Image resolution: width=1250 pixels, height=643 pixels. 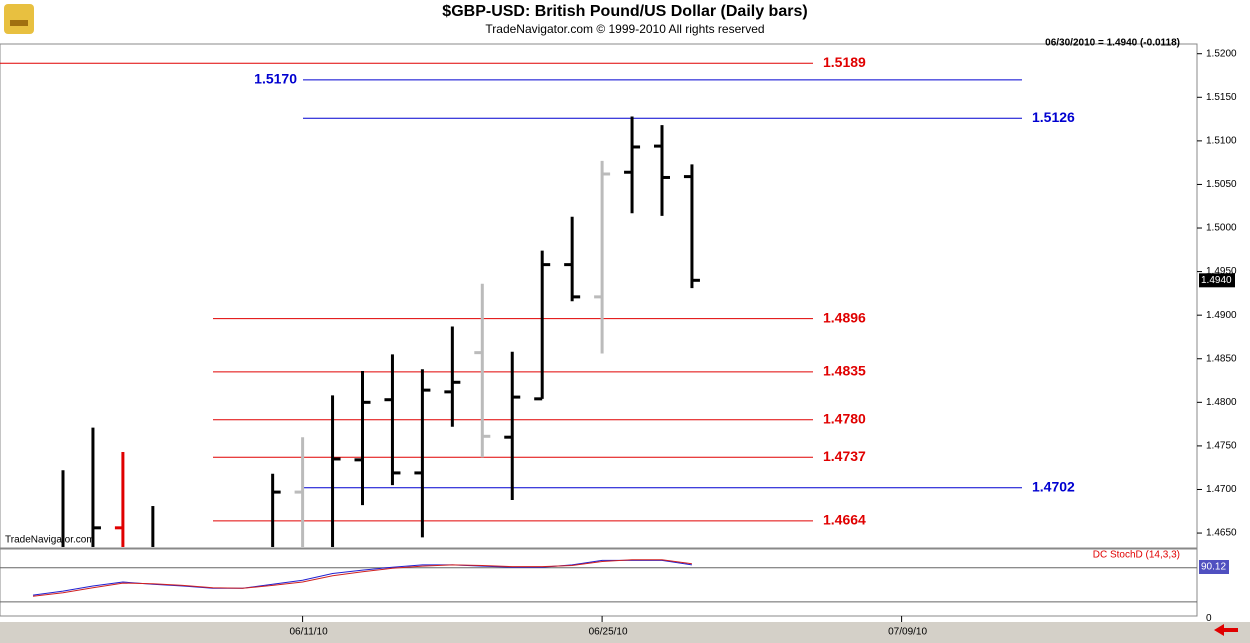 I want to click on y-tick-label: 1.5000, so click(x=1221, y=228).